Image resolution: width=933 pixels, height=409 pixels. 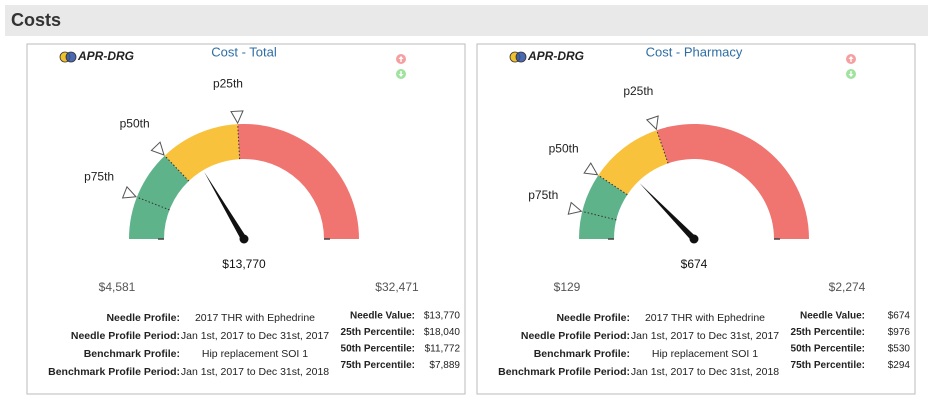 I want to click on chart-title: Cost - Total, so click(x=244, y=51).